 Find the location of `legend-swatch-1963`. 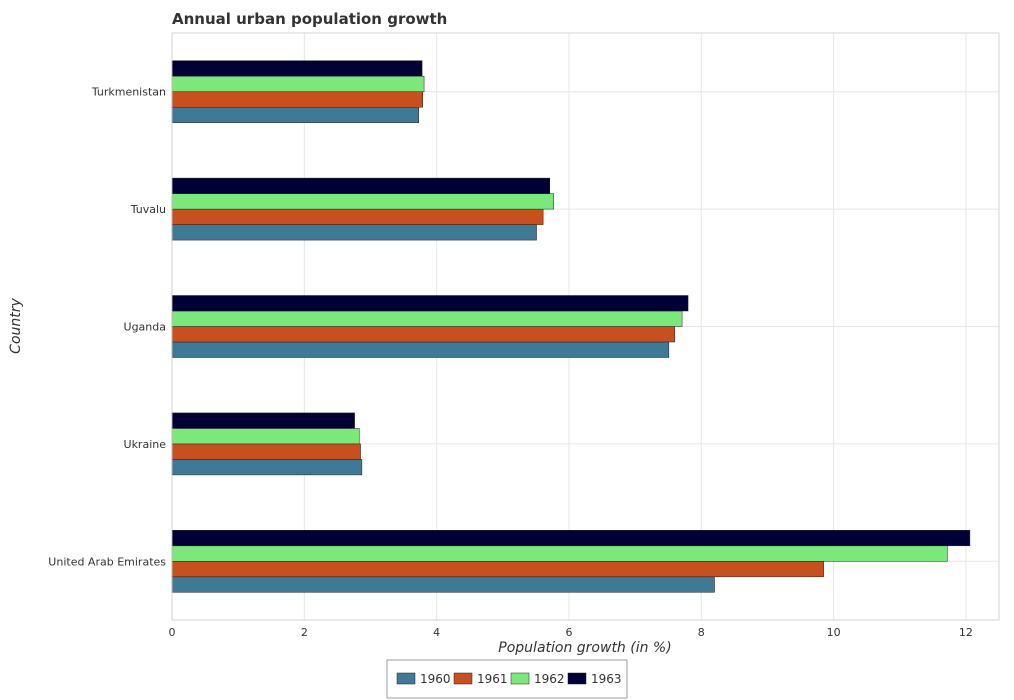

legend-swatch-1963 is located at coordinates (577, 678).